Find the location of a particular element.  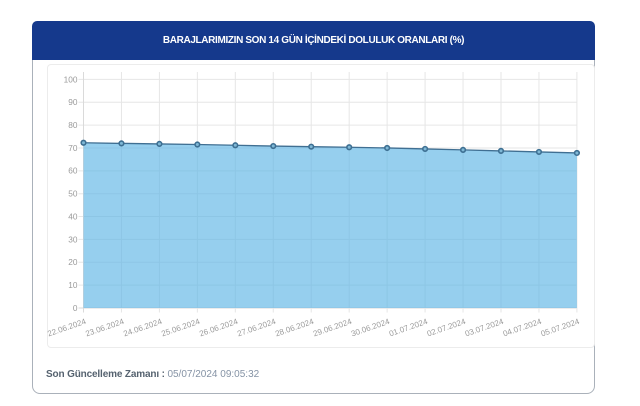

svg-text: 50 is located at coordinates (73, 194).